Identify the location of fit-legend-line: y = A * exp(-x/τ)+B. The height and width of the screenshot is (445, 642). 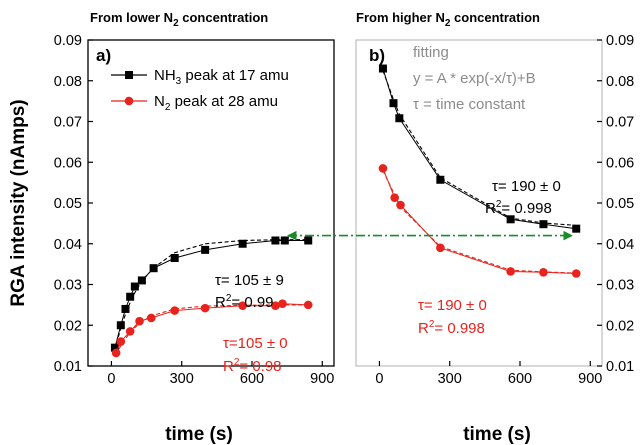
(474, 78).